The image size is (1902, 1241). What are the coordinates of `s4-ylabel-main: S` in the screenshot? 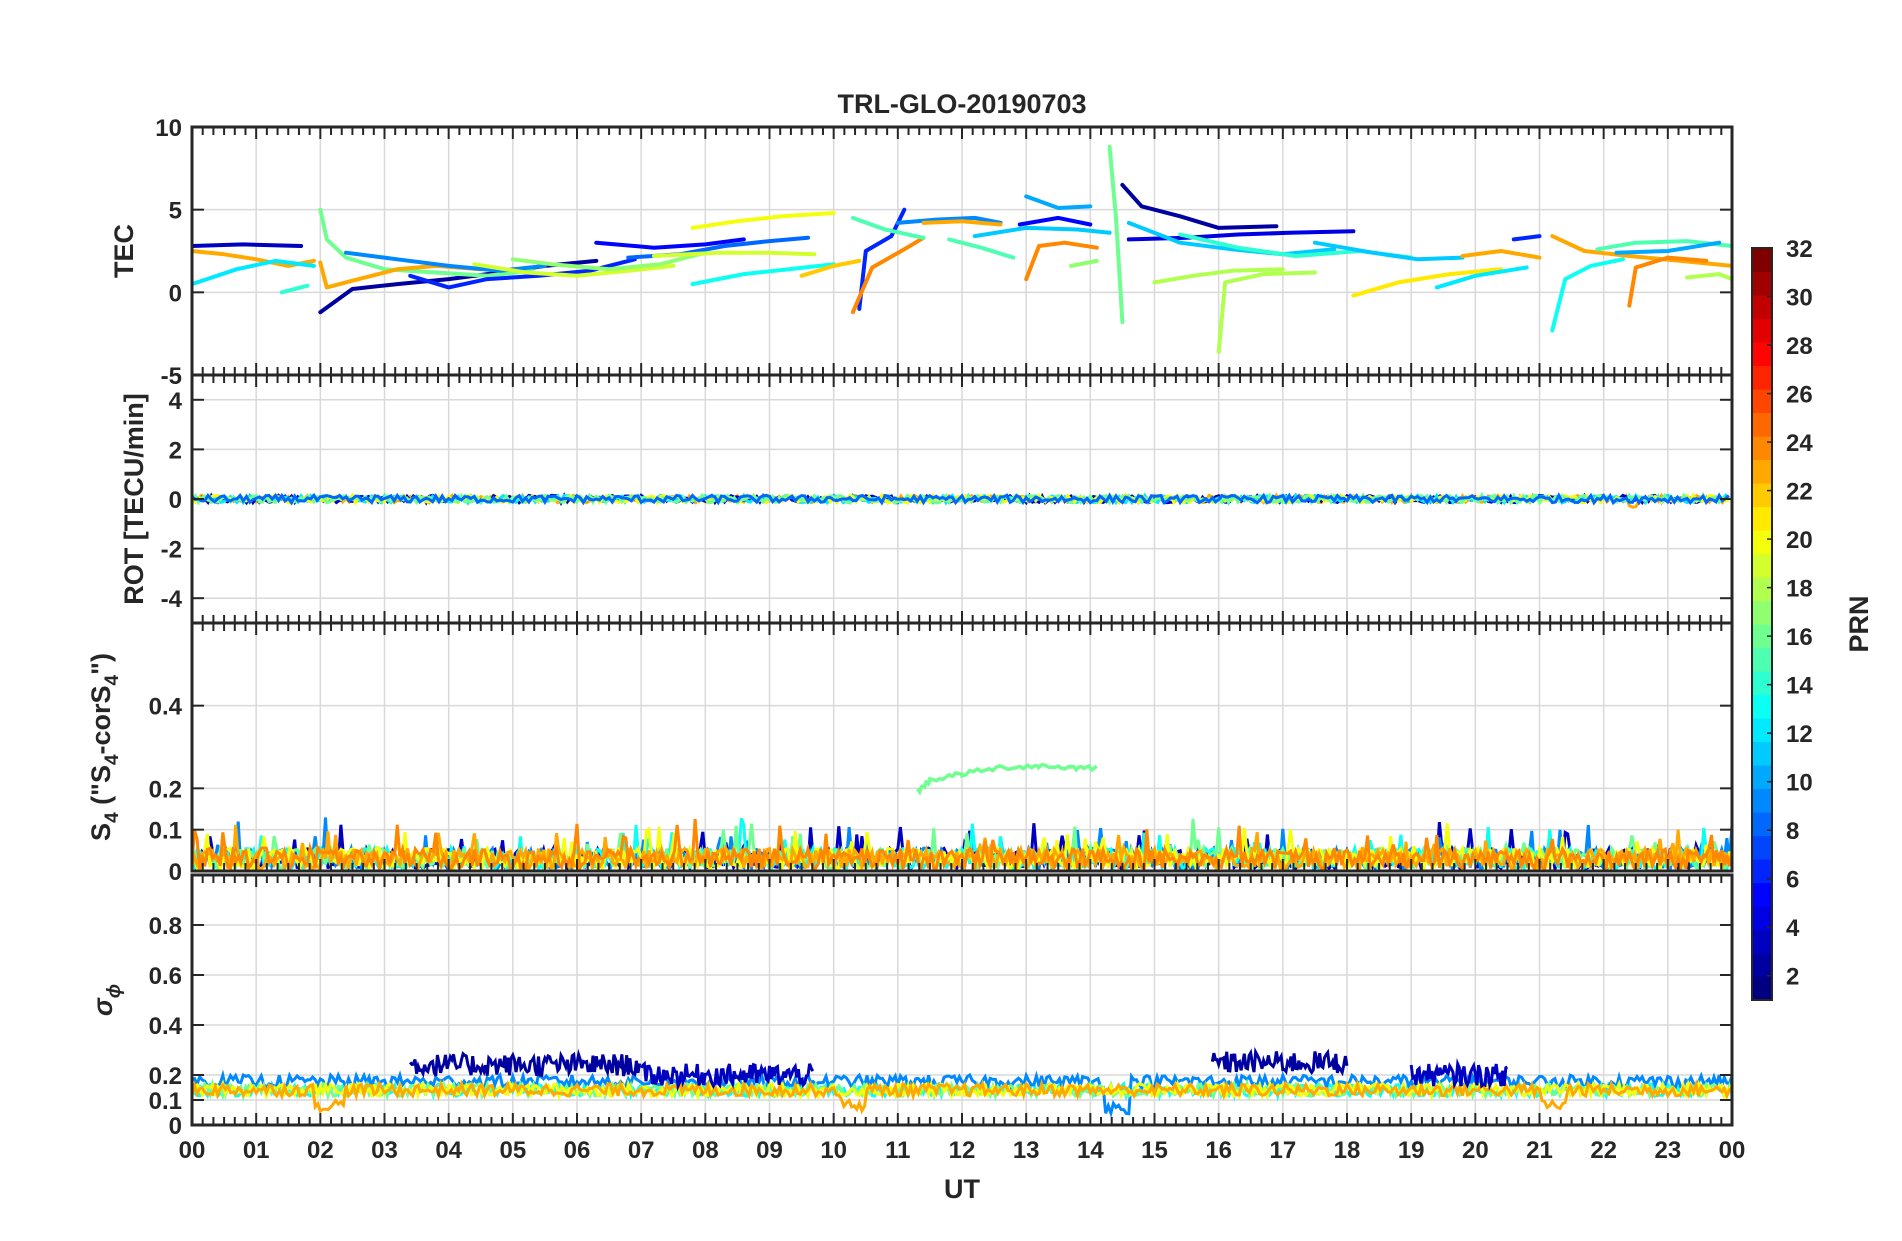 It's located at (101, 832).